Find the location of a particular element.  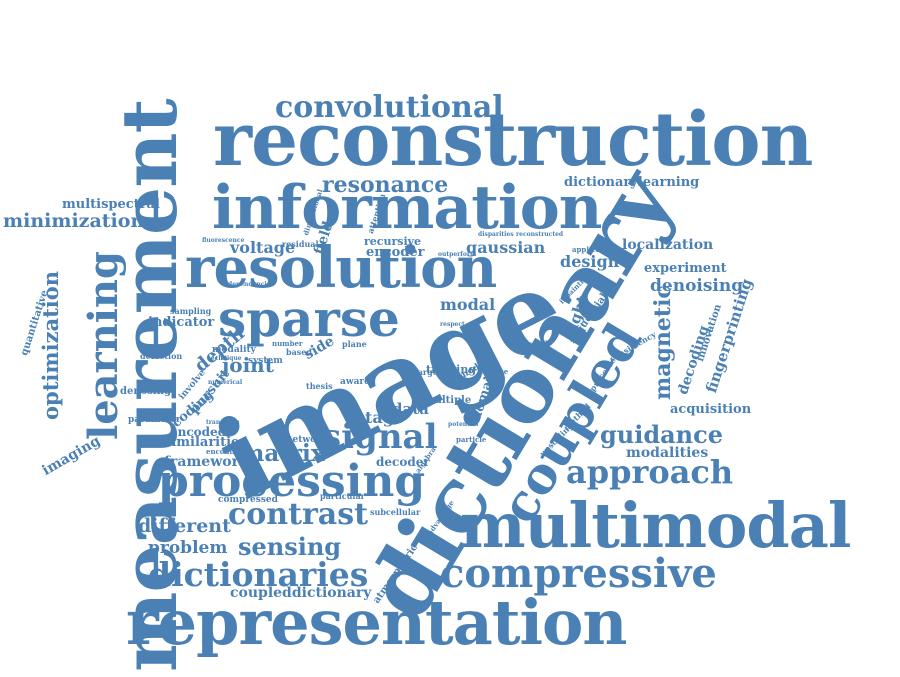

word-multispectral: multispectral is located at coordinates (111, 204).